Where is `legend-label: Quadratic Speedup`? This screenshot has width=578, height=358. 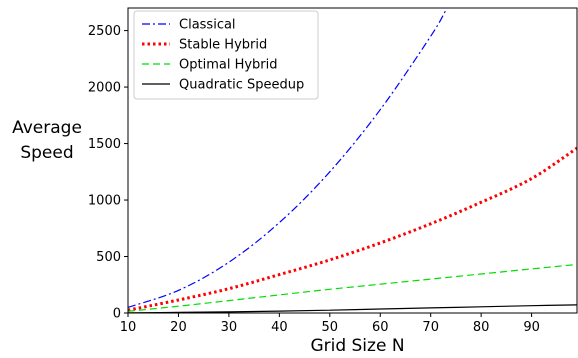
legend-label: Quadratic Speedup is located at coordinates (241, 85).